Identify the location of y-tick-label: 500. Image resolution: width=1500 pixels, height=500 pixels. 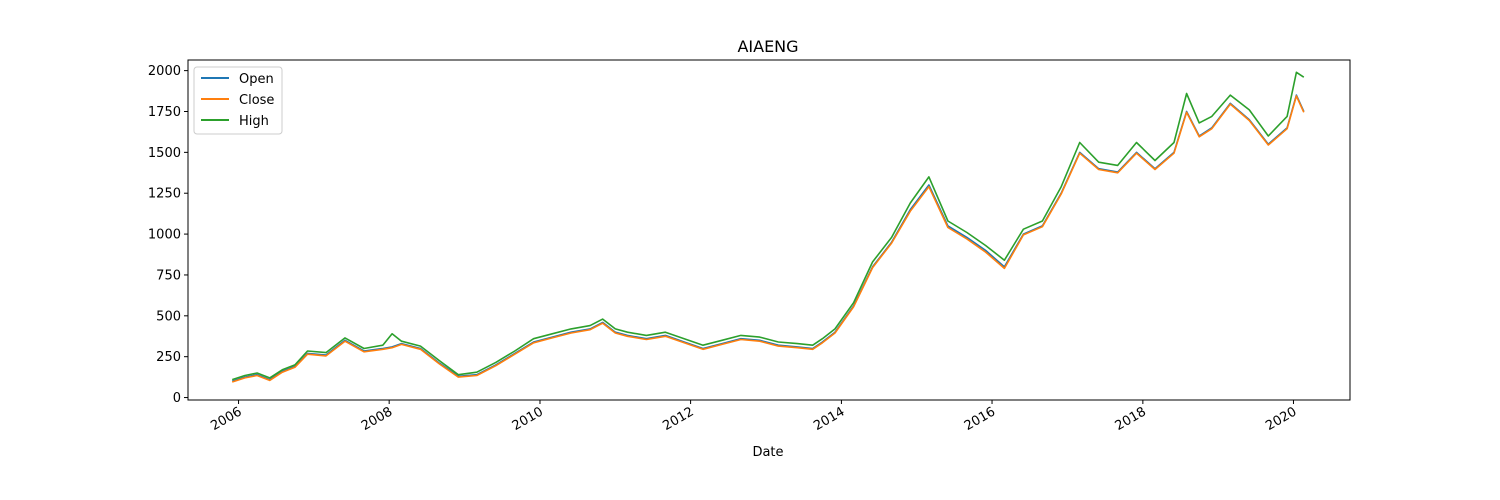
(168, 316).